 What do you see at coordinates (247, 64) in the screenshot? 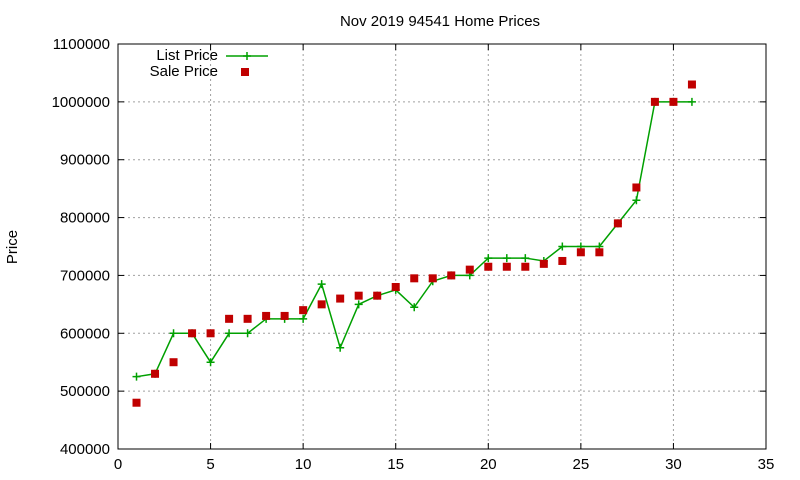
I see `legend-keys` at bounding box center [247, 64].